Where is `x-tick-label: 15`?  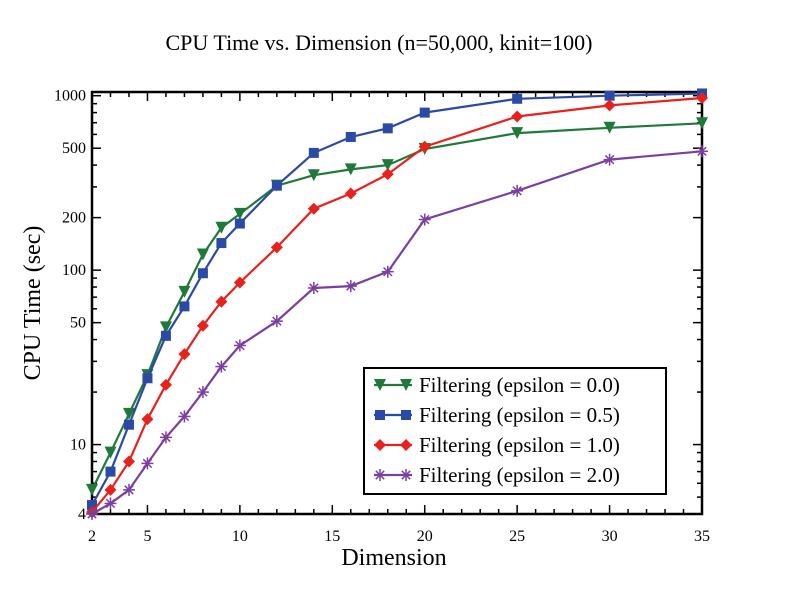
x-tick-label: 15 is located at coordinates (332, 536).